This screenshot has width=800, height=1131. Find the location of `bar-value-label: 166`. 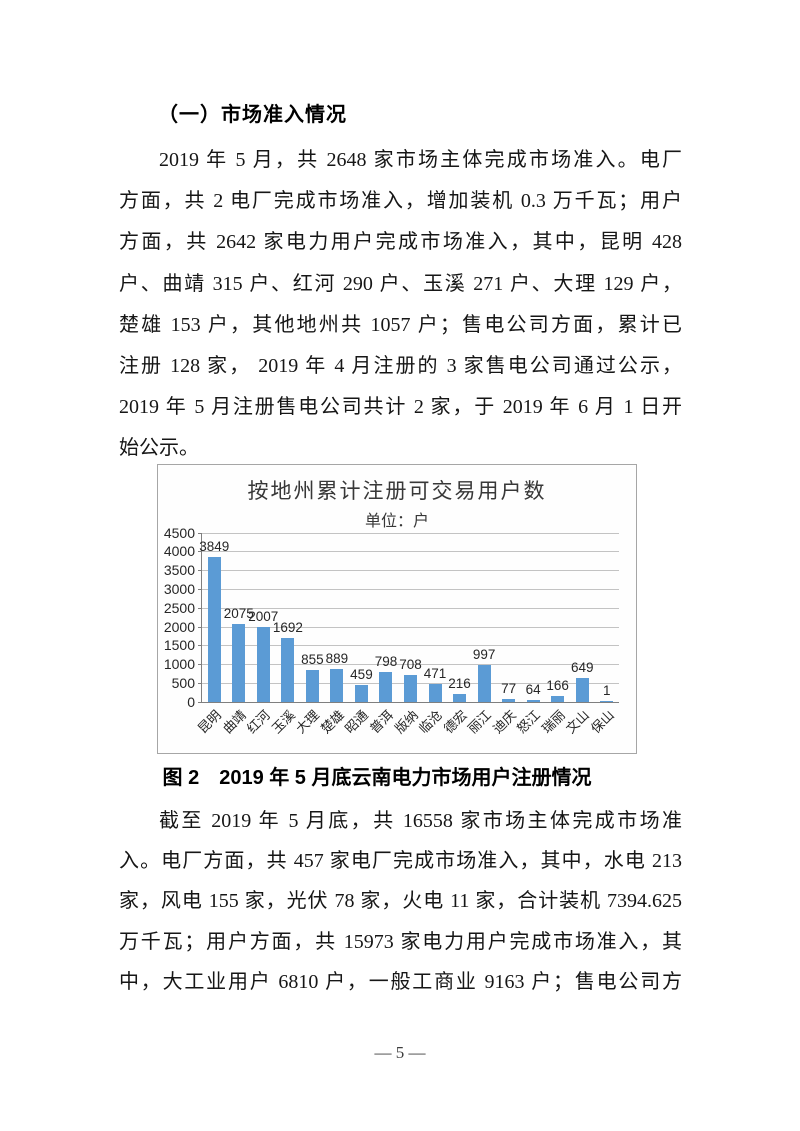

bar-value-label: 166 is located at coordinates (557, 685).